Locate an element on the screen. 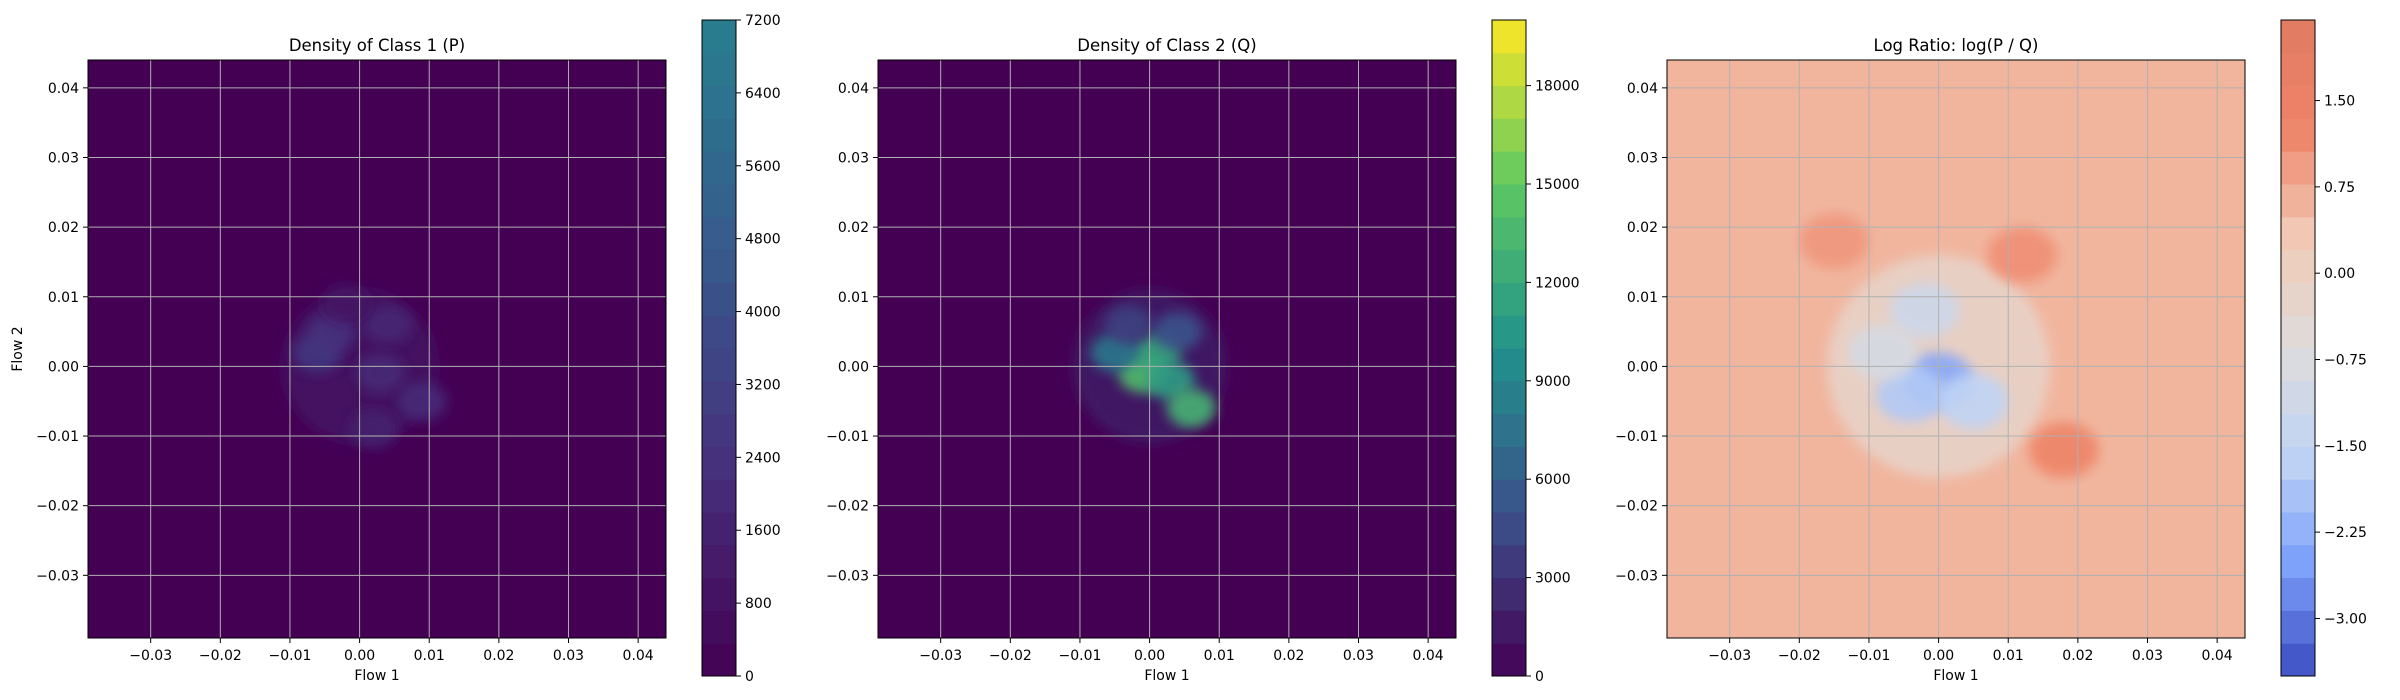 Image resolution: width=2400 pixels, height=700 pixels. colorbar-tick-label: 6000 is located at coordinates (1553, 480).